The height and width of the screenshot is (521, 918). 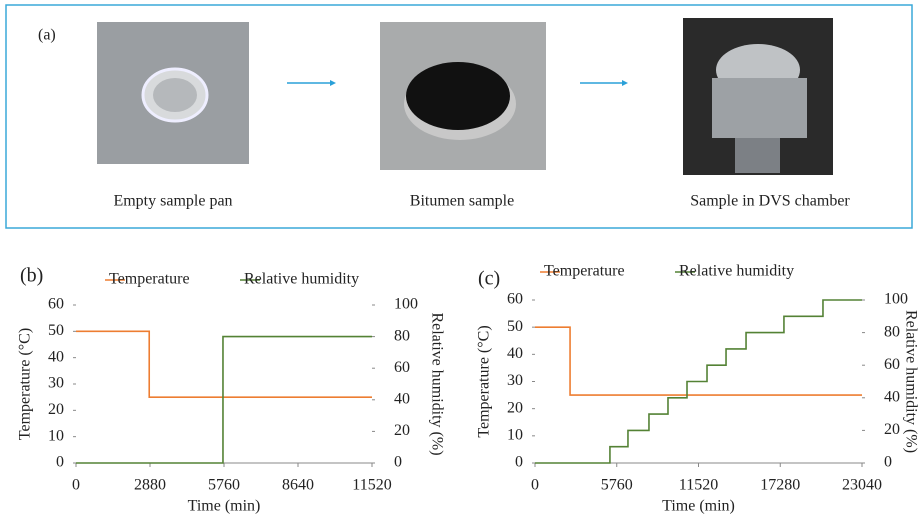 What do you see at coordinates (462, 201) in the screenshot?
I see `caption: Bitumen sample` at bounding box center [462, 201].